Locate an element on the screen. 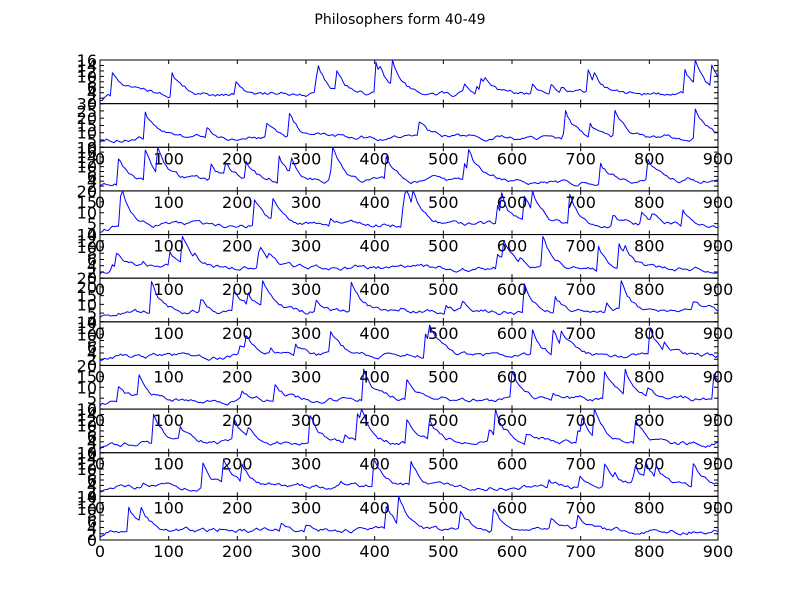 This screenshot has width=800, height=600. y-tick-label: 15 is located at coordinates (87, 296).